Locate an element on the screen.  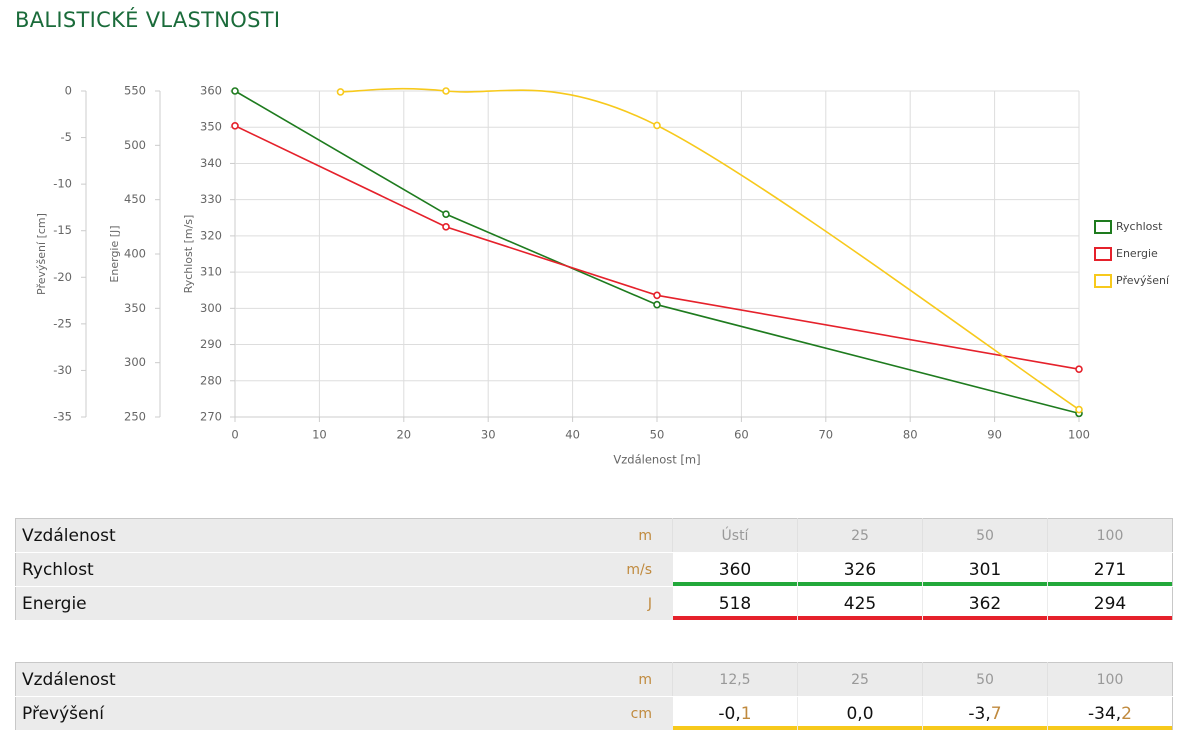
row-unit: J is located at coordinates (632, 603).